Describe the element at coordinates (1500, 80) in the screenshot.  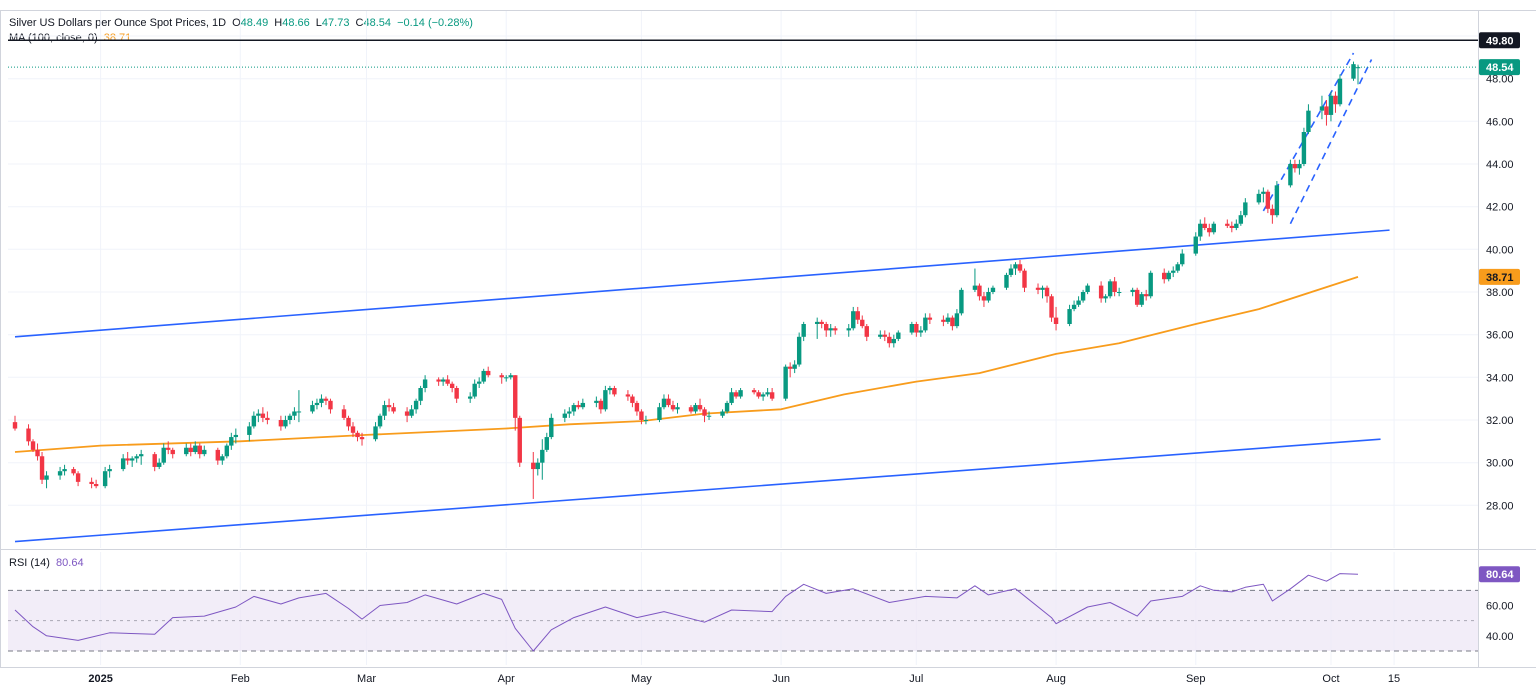
I see `price-tick-label: 48.00` at that location.